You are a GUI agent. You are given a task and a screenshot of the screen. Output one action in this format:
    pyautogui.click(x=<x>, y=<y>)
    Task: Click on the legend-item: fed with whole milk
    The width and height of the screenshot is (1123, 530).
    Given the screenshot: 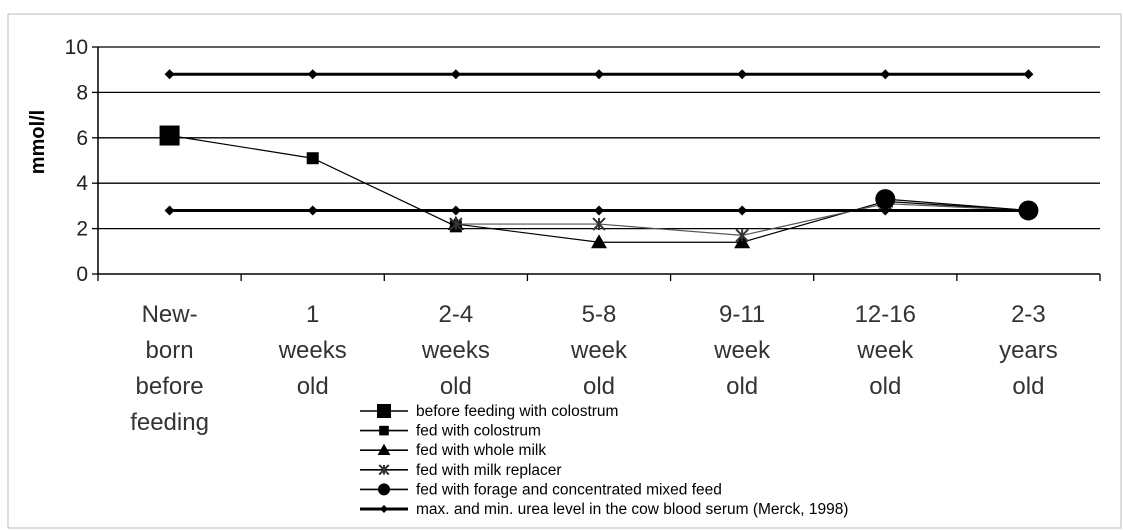 What is the action you would take?
    pyautogui.click(x=453, y=450)
    